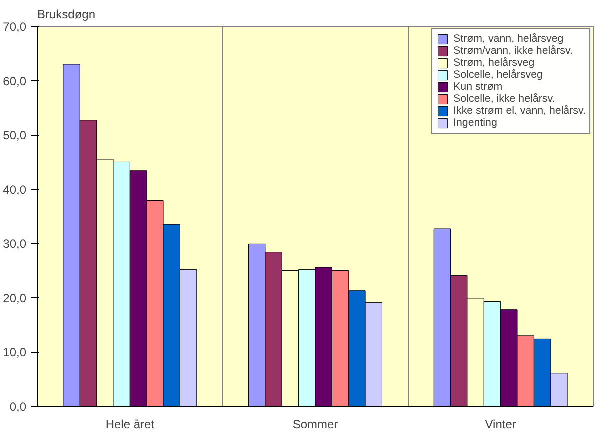 Image resolution: width=603 pixels, height=439 pixels. Describe the element at coordinates (67, 15) in the screenshot. I see `y-axis-title: Bruksdøgn` at that location.